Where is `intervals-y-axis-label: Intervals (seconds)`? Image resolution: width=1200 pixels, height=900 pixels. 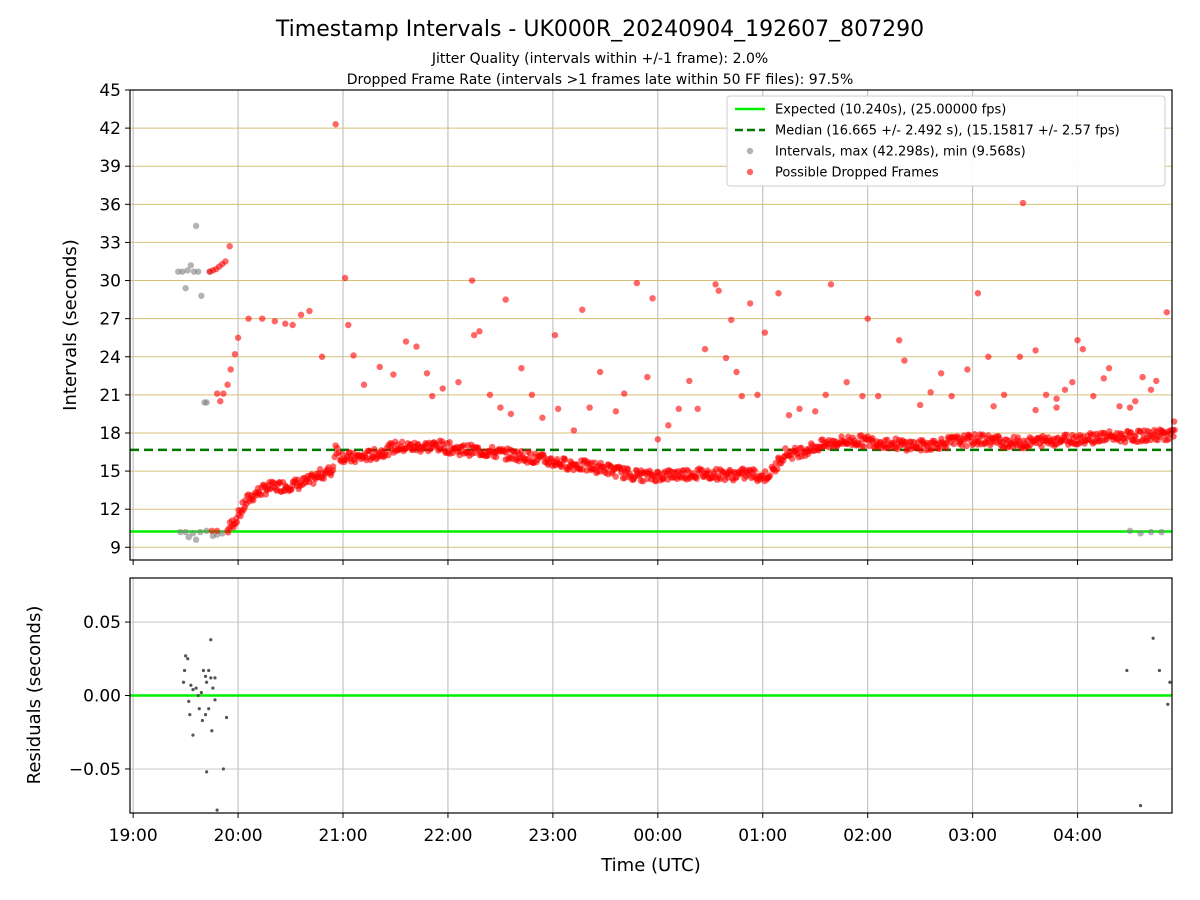 intervals-y-axis-label: Intervals (seconds) is located at coordinates (70, 325).